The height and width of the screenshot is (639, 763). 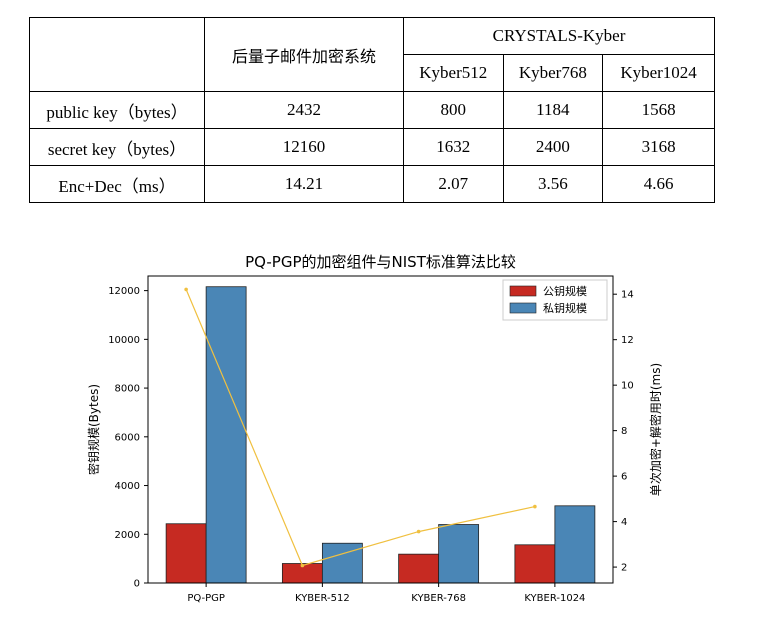 I want to click on y2-tick-label: 10, so click(x=627, y=386).